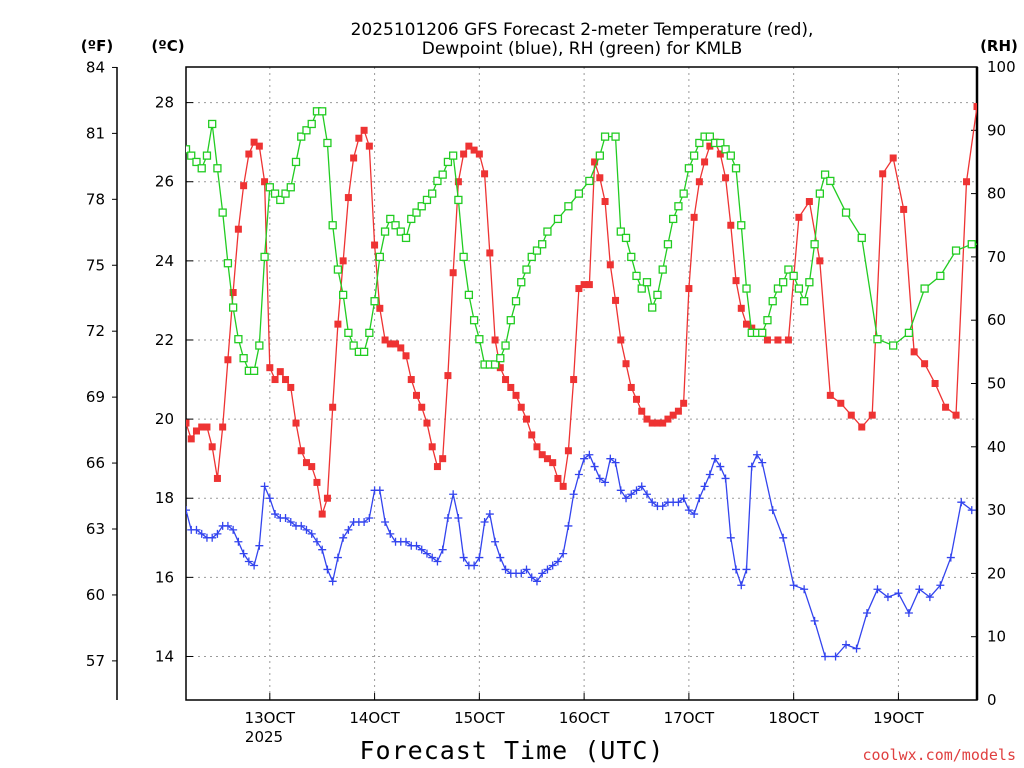 The height and width of the screenshot is (768, 1024). What do you see at coordinates (270, 718) in the screenshot?
I see `x-tick-label: 13OCT` at bounding box center [270, 718].